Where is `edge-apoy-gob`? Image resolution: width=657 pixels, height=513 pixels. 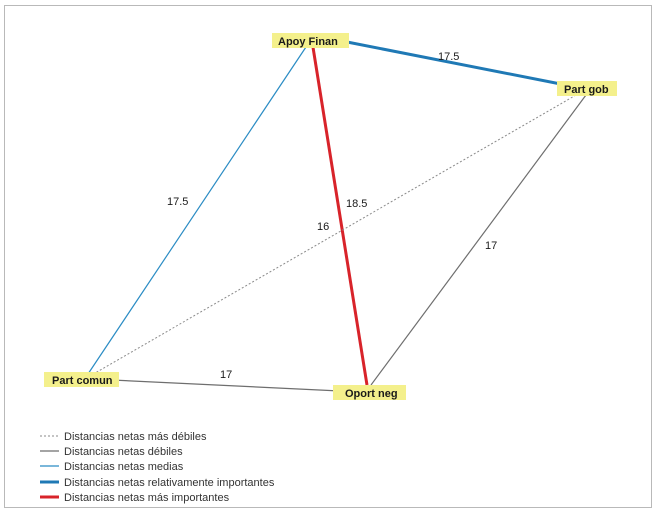 edge-apoy-gob is located at coordinates (464, 65).